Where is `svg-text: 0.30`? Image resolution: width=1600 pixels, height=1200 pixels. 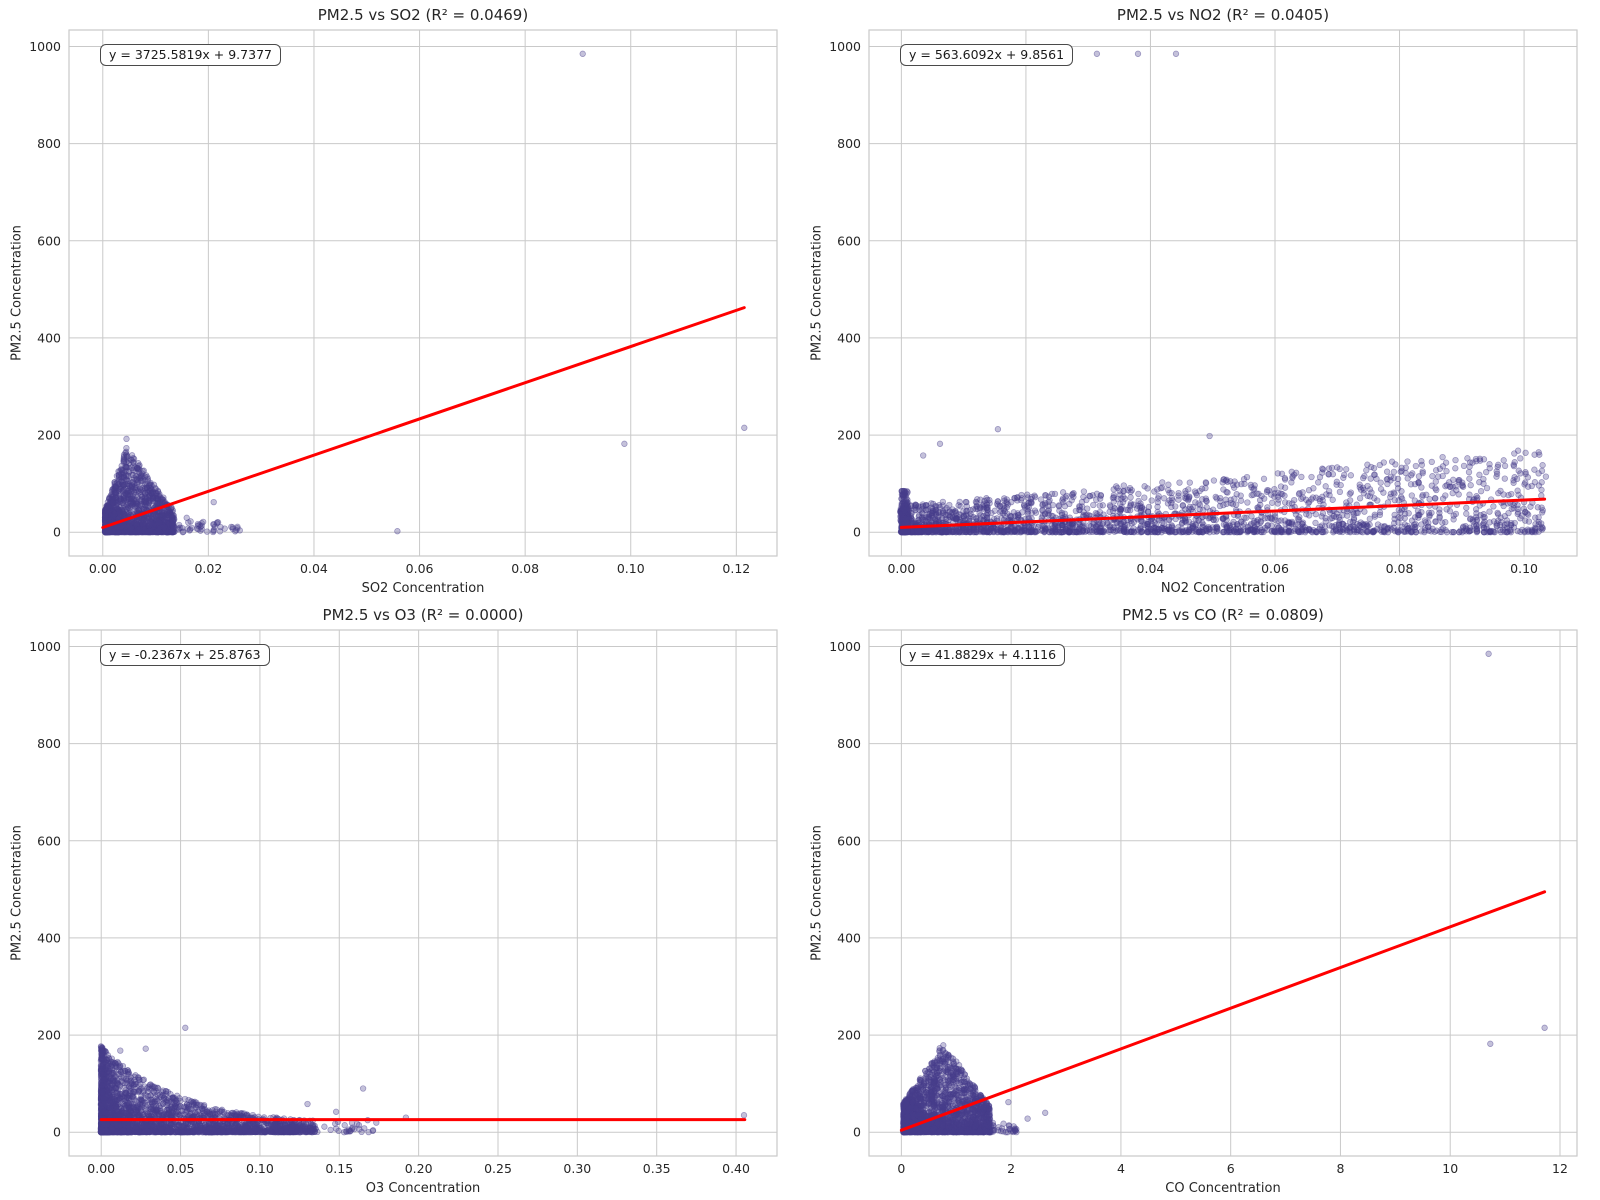 svg-text: 0.30 is located at coordinates (577, 1168).